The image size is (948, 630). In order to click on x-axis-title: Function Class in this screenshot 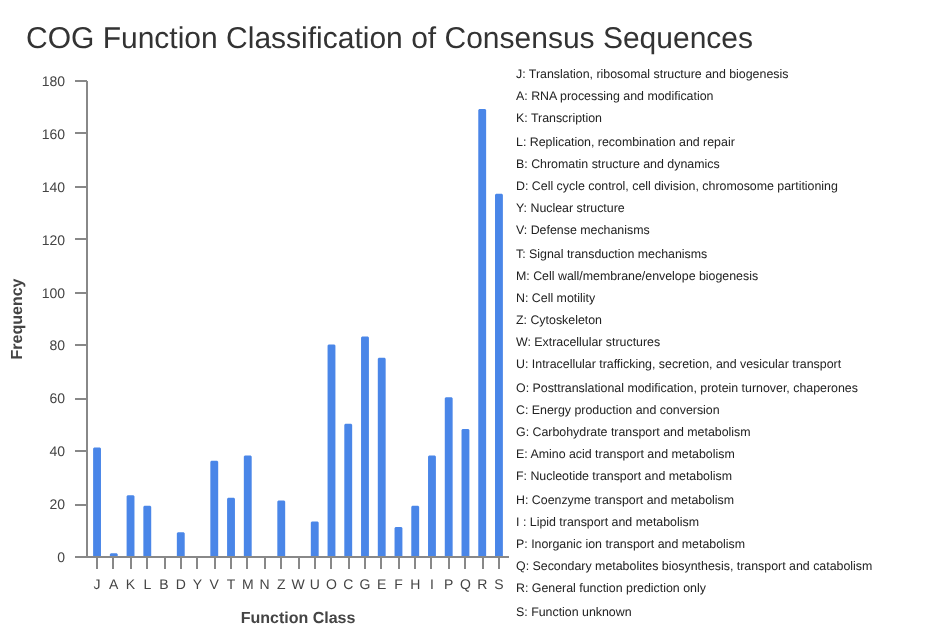, I will do `click(298, 618)`.